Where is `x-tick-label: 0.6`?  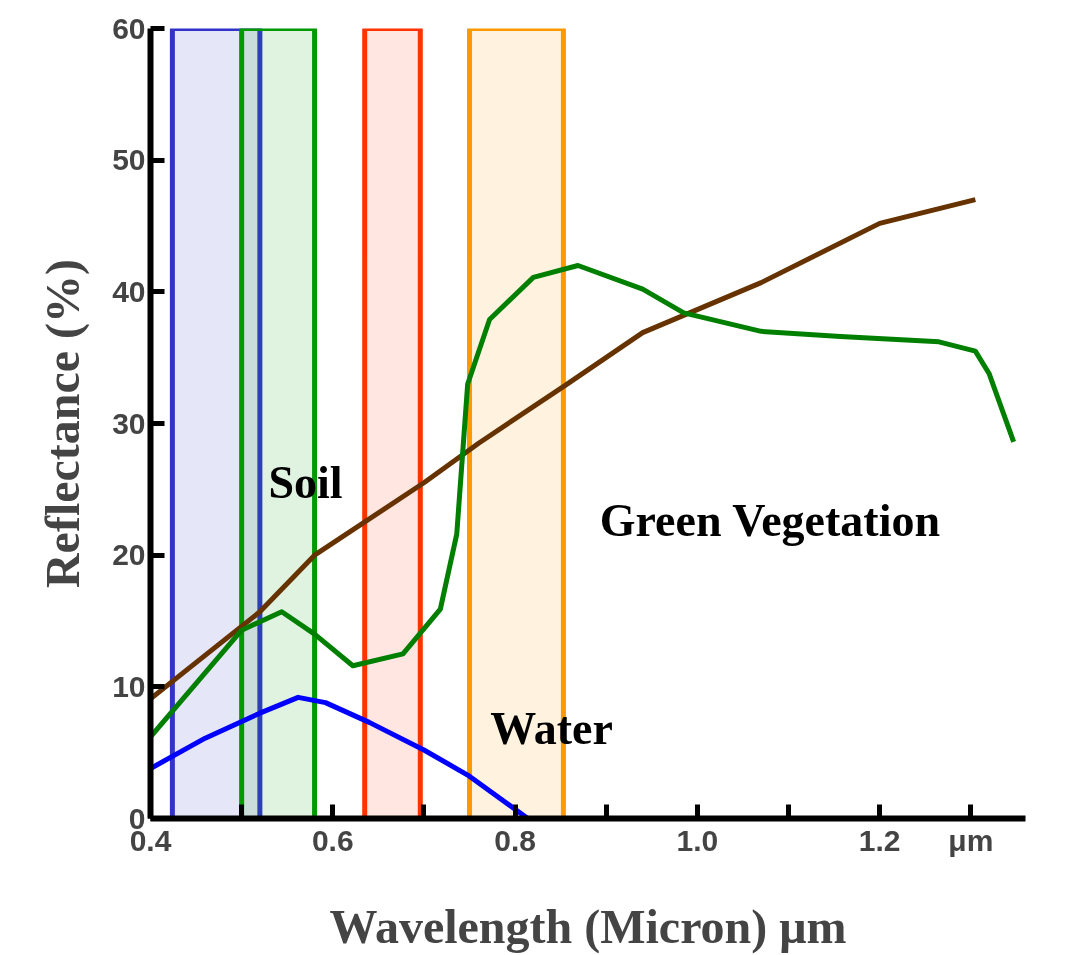
x-tick-label: 0.6 is located at coordinates (332, 840).